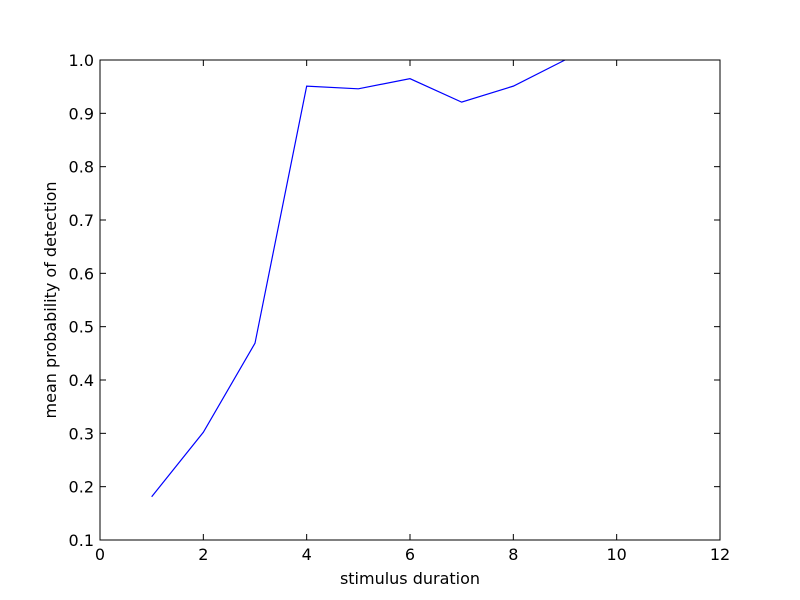 The image size is (800, 600). What do you see at coordinates (81, 380) in the screenshot?
I see `y-tick-label: 0.4` at bounding box center [81, 380].